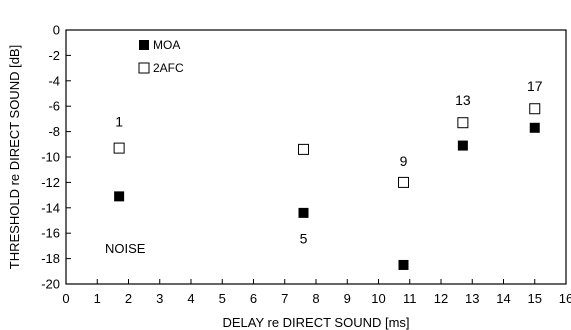  Describe the element at coordinates (463, 100) in the screenshot. I see `point-annotation: 13` at that location.